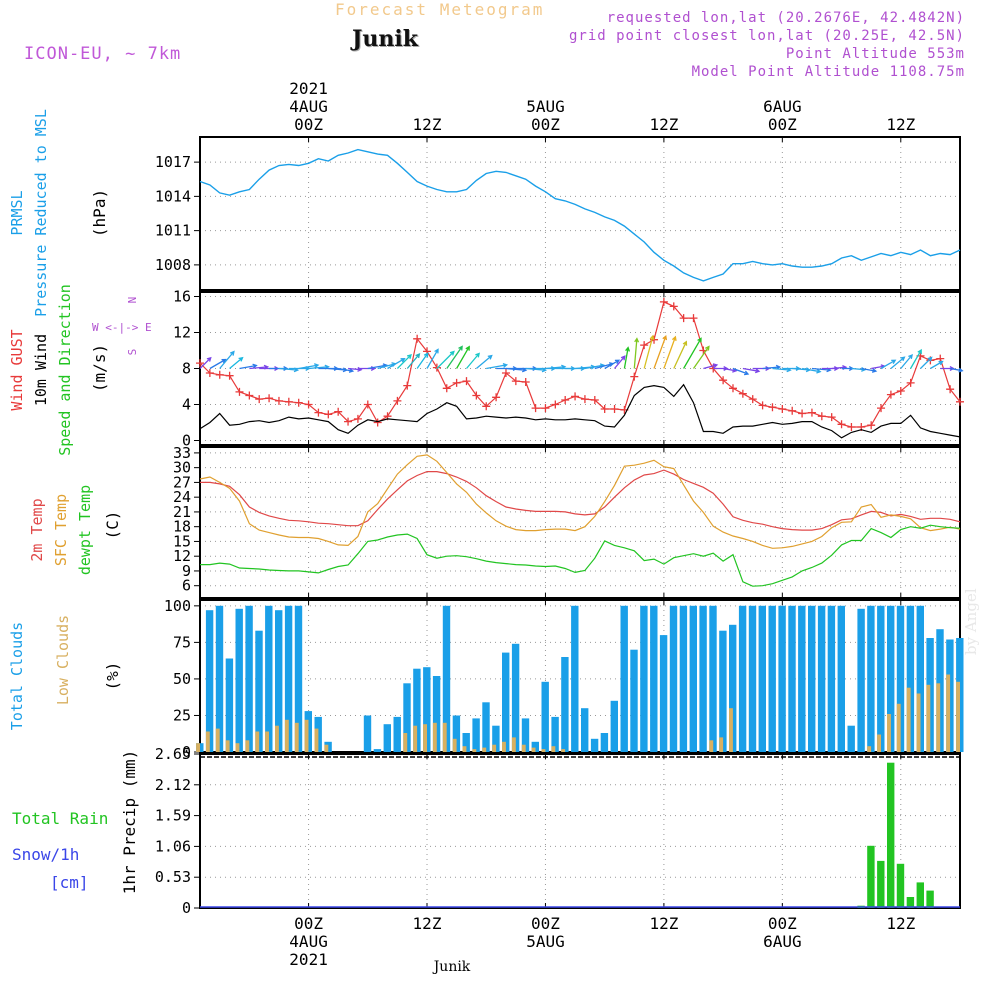 This screenshot has height=1000, width=1000. Describe the element at coordinates (17, 369) in the screenshot. I see `axis-label-gust: Wind GUST` at that location.